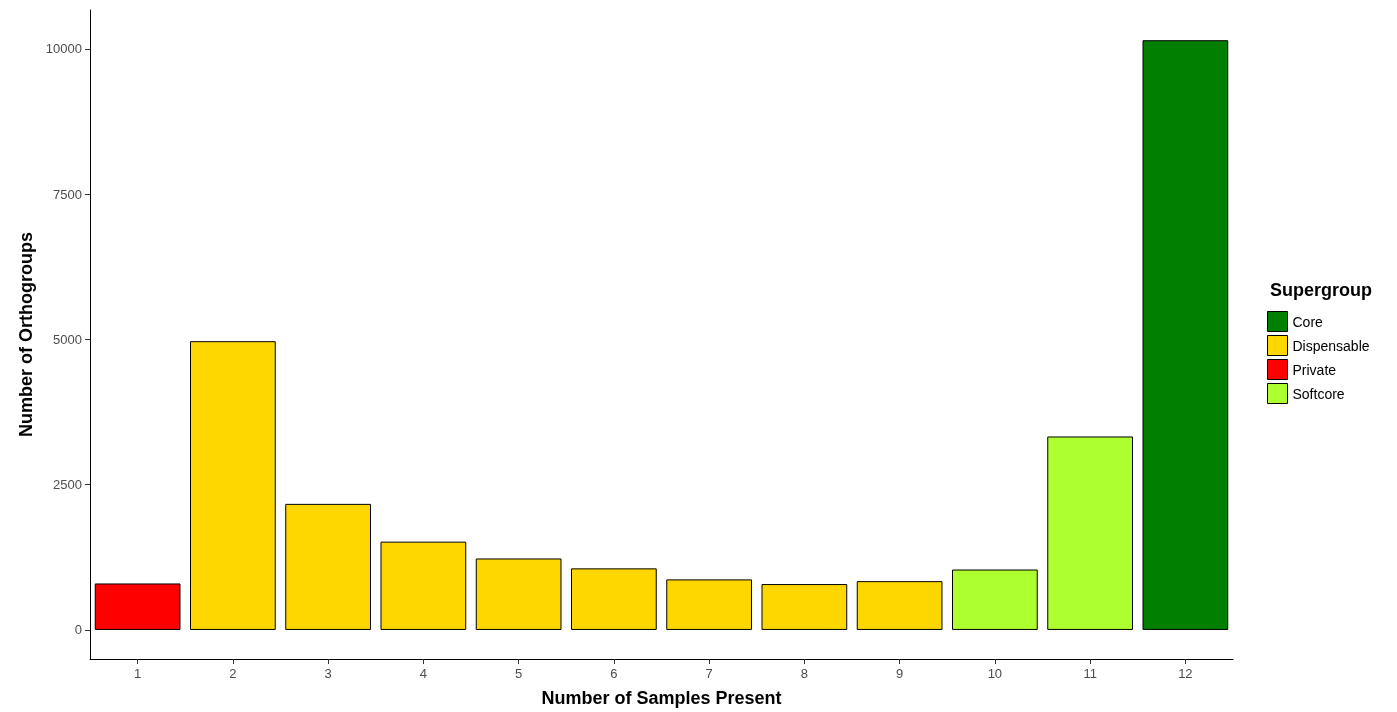  What do you see at coordinates (804, 673) in the screenshot?
I see `x-tick-label: 8` at bounding box center [804, 673].